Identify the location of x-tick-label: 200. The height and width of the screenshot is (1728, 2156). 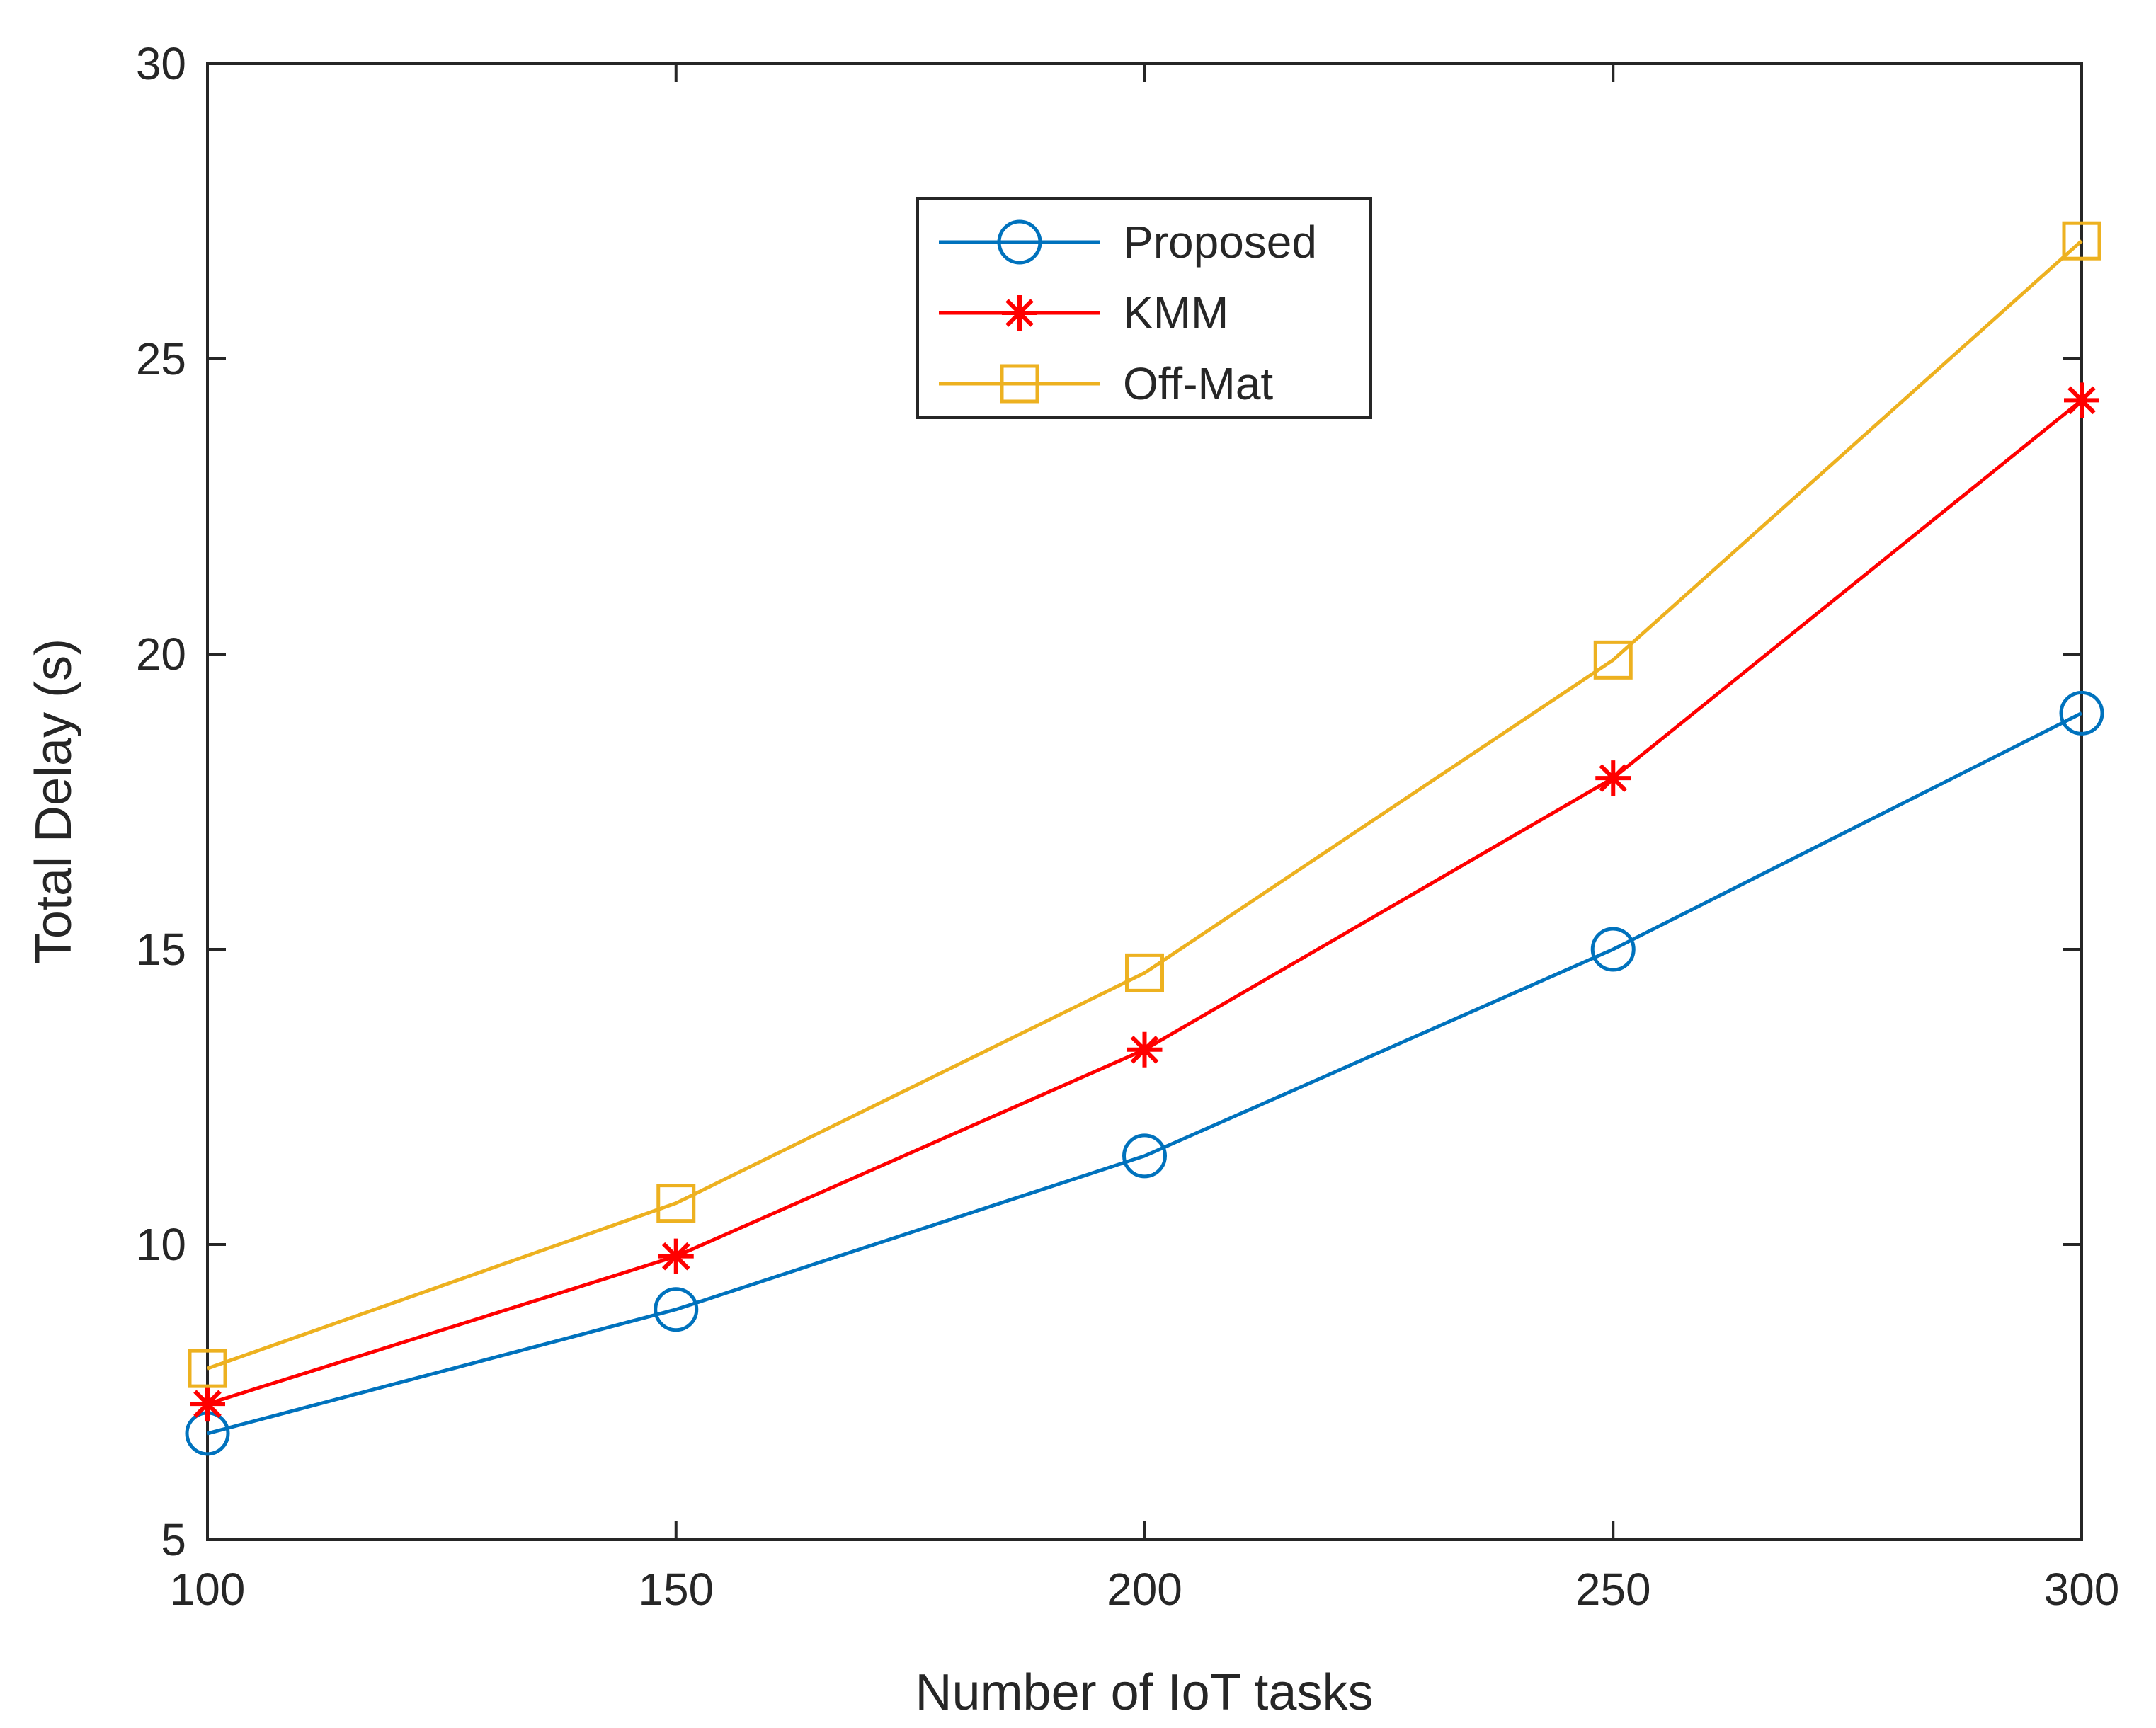
(1145, 1589).